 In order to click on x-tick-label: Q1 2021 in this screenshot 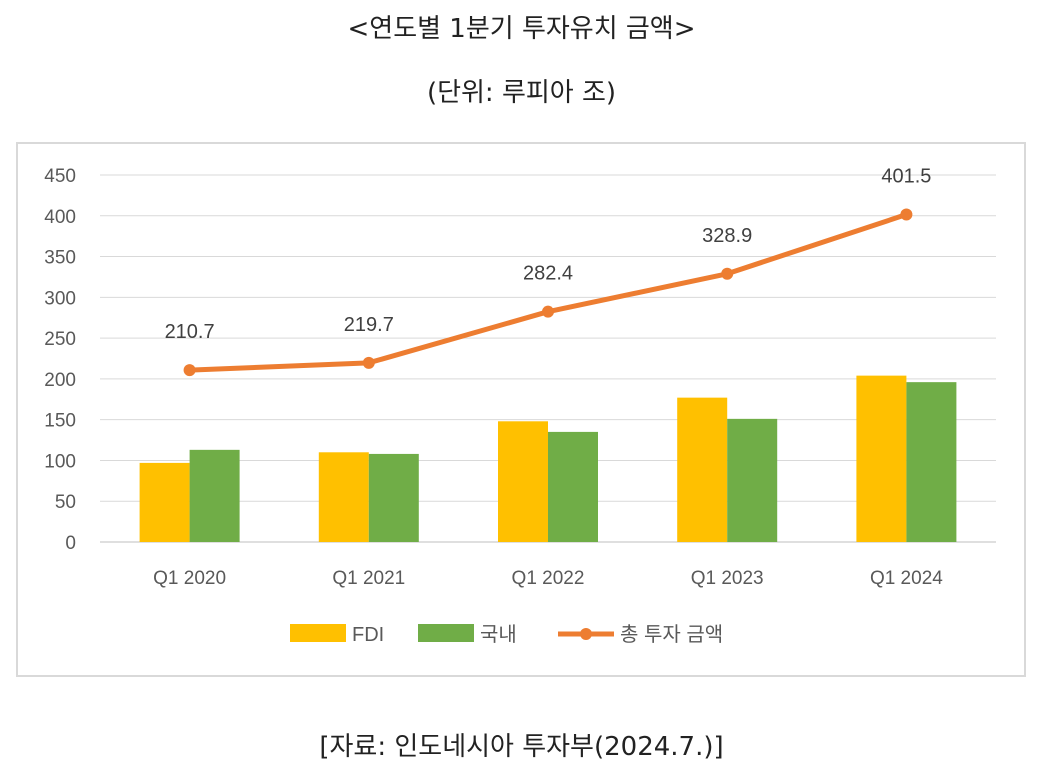, I will do `click(368, 578)`.